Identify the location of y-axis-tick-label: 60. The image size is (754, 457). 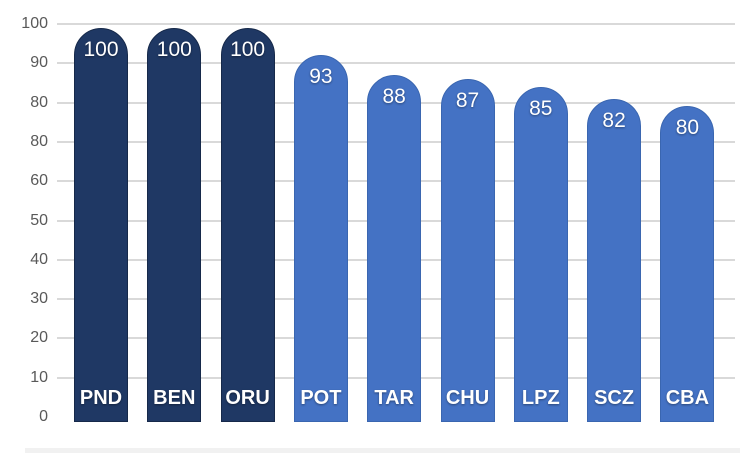
(39, 181).